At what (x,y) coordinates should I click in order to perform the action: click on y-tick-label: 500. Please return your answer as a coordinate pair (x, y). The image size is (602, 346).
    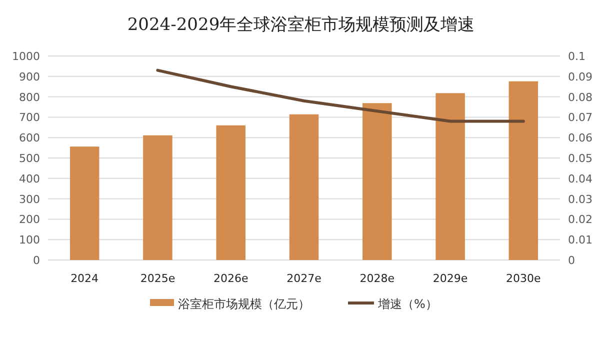
    Looking at the image, I should click on (29, 158).